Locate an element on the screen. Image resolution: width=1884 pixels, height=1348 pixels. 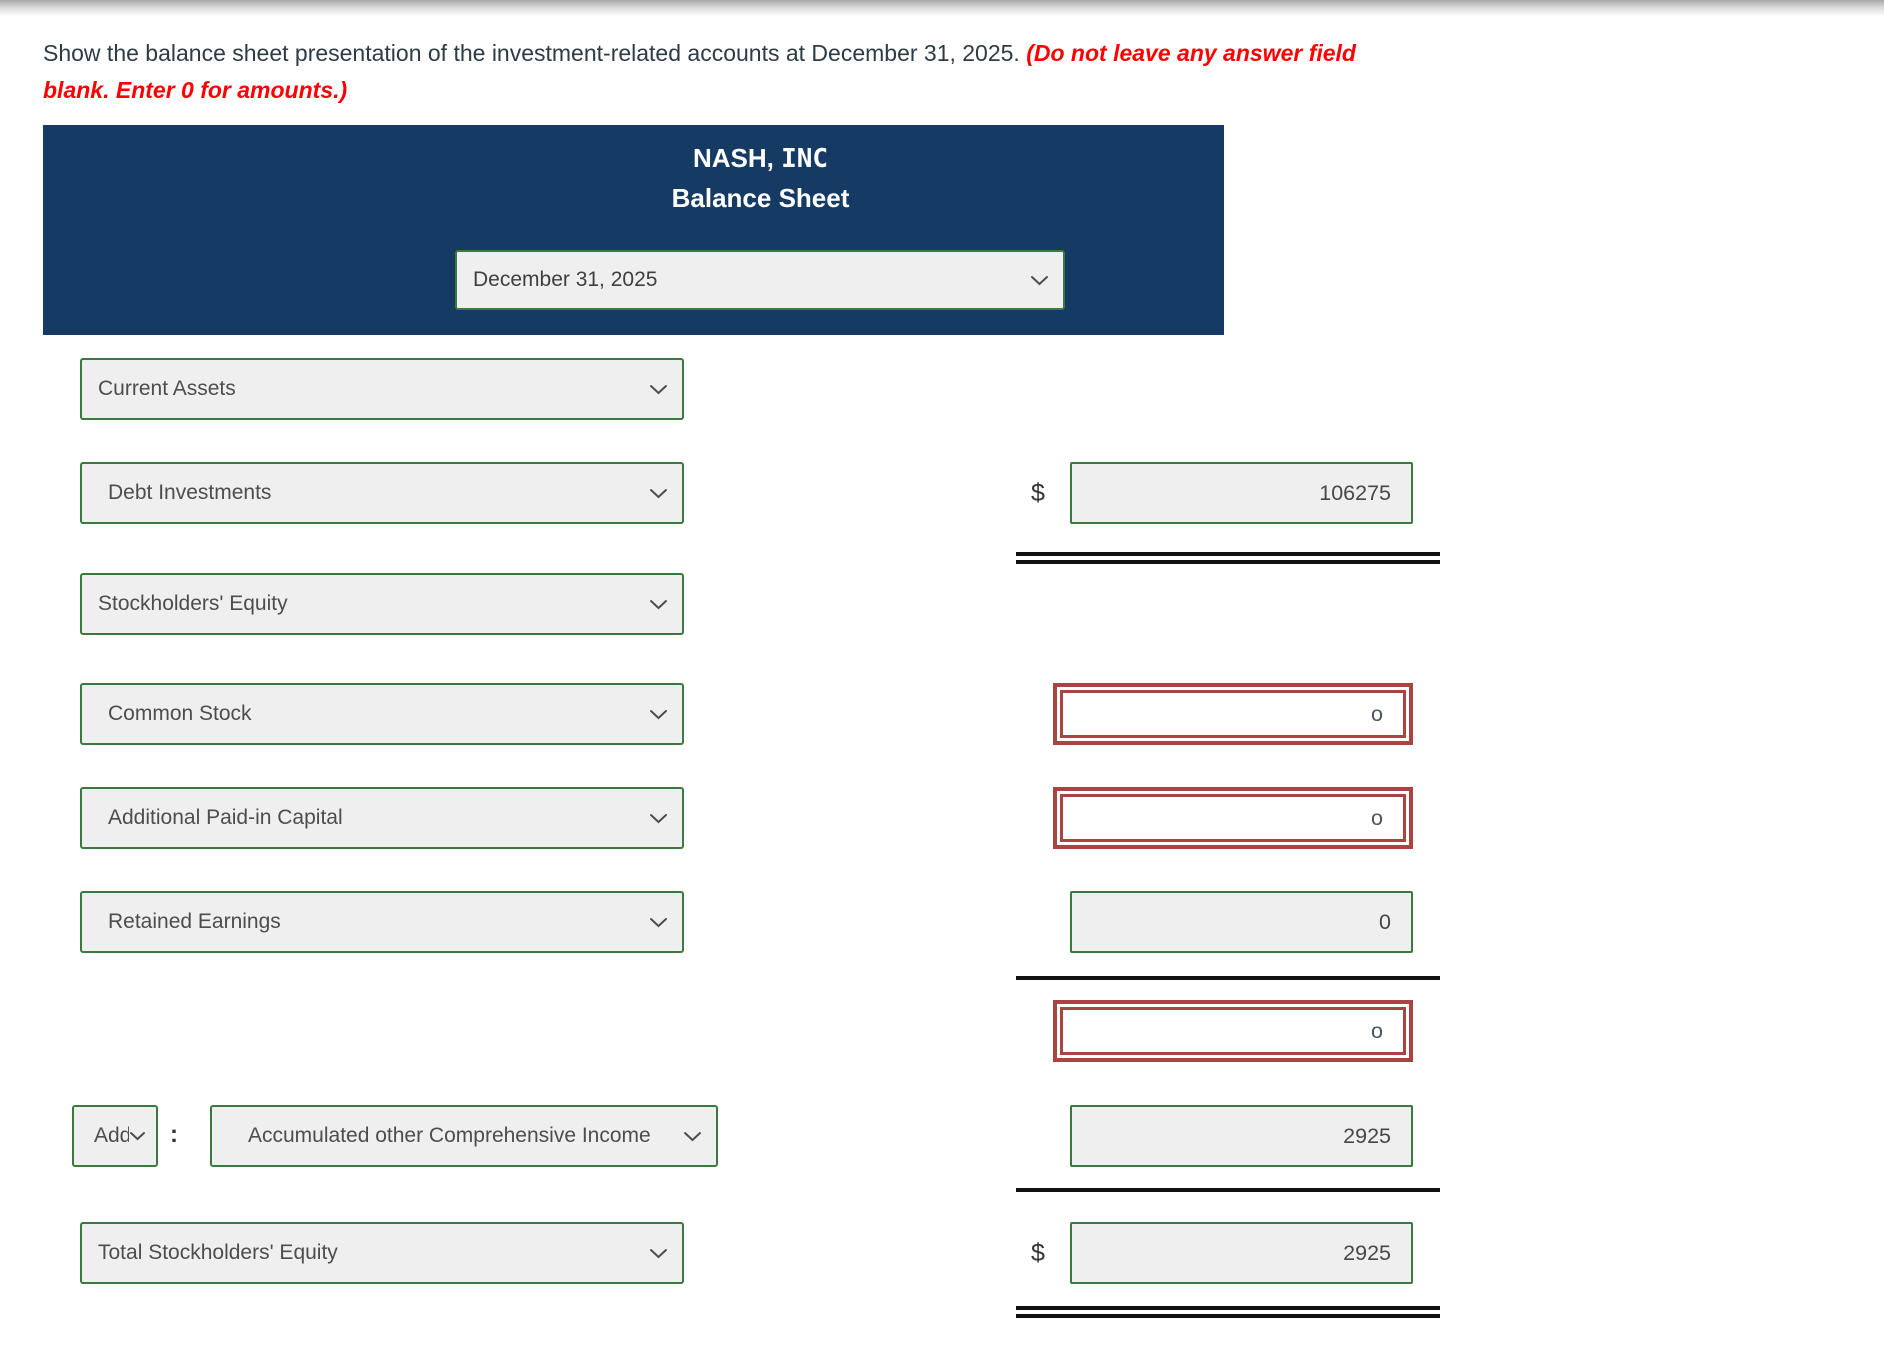
amount-input-additional-paid-in-capital is located at coordinates (1233, 818).